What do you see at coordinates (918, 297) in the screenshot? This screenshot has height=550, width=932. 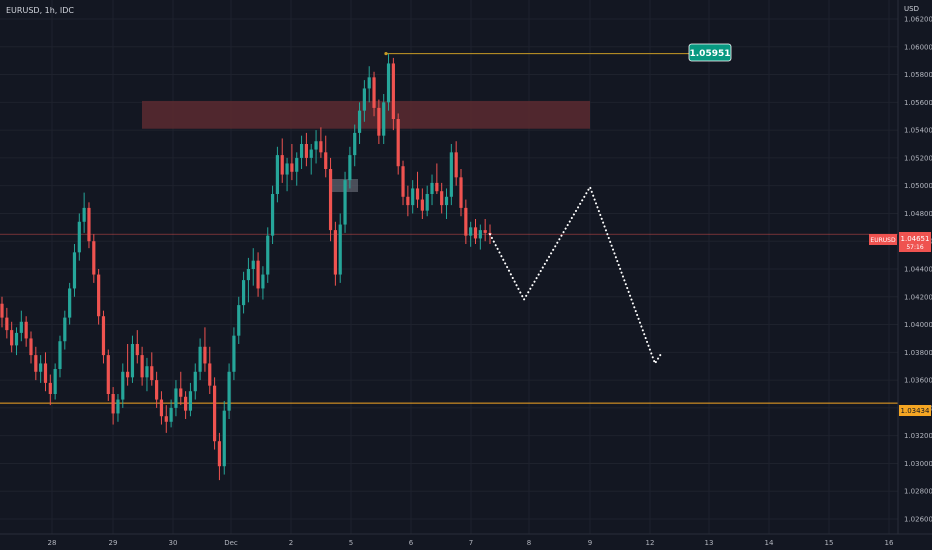 I see `price-tick-label: 1.04200` at bounding box center [918, 297].